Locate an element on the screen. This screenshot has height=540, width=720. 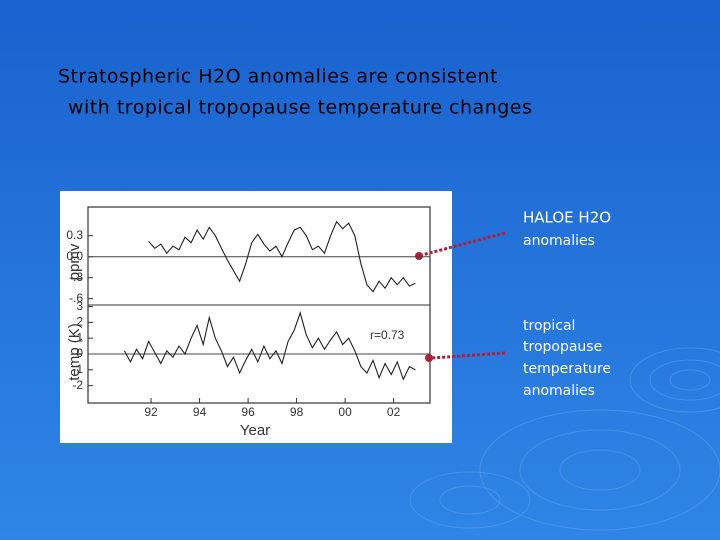
y-tick-label: -.3 is located at coordinates (76, 277).